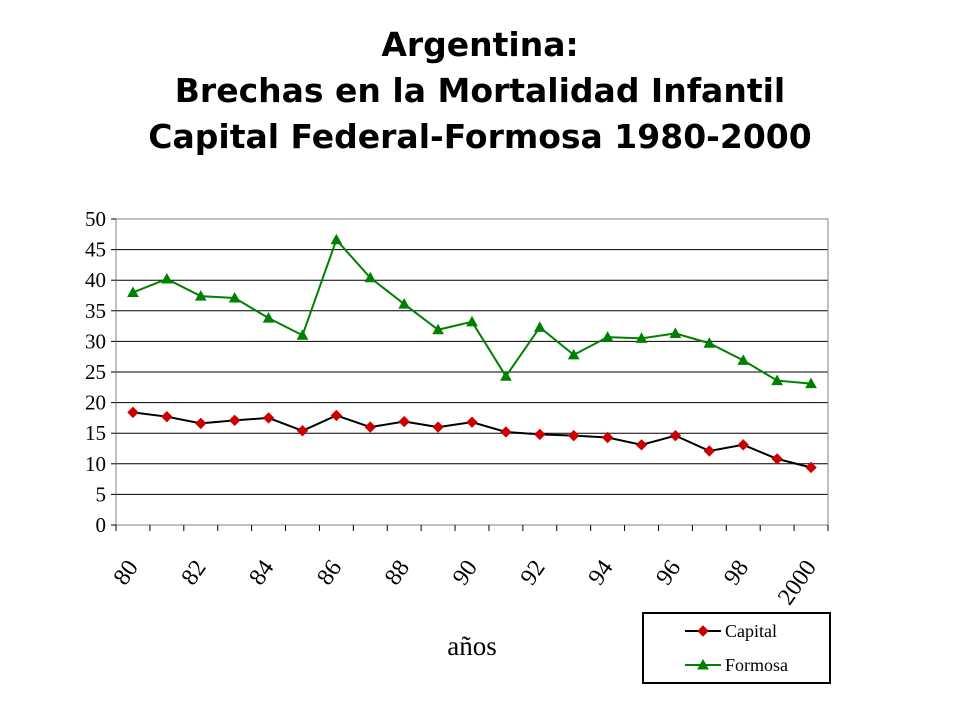  I want to click on x-tick-label: 2000, so click(797, 583).